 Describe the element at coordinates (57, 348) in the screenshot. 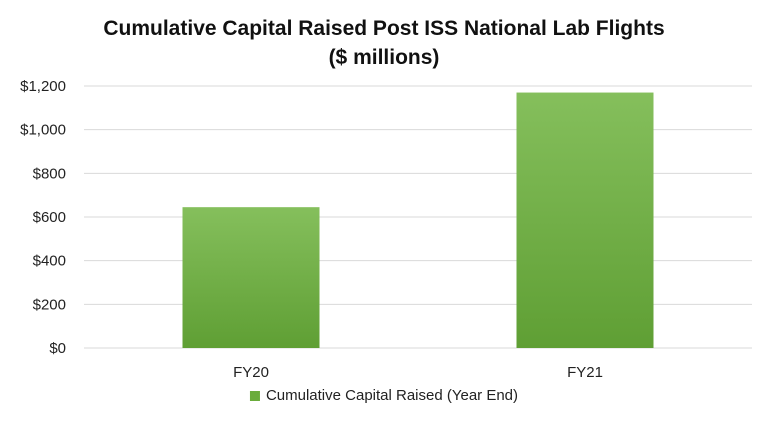

I see `y-tick-label: $0` at that location.